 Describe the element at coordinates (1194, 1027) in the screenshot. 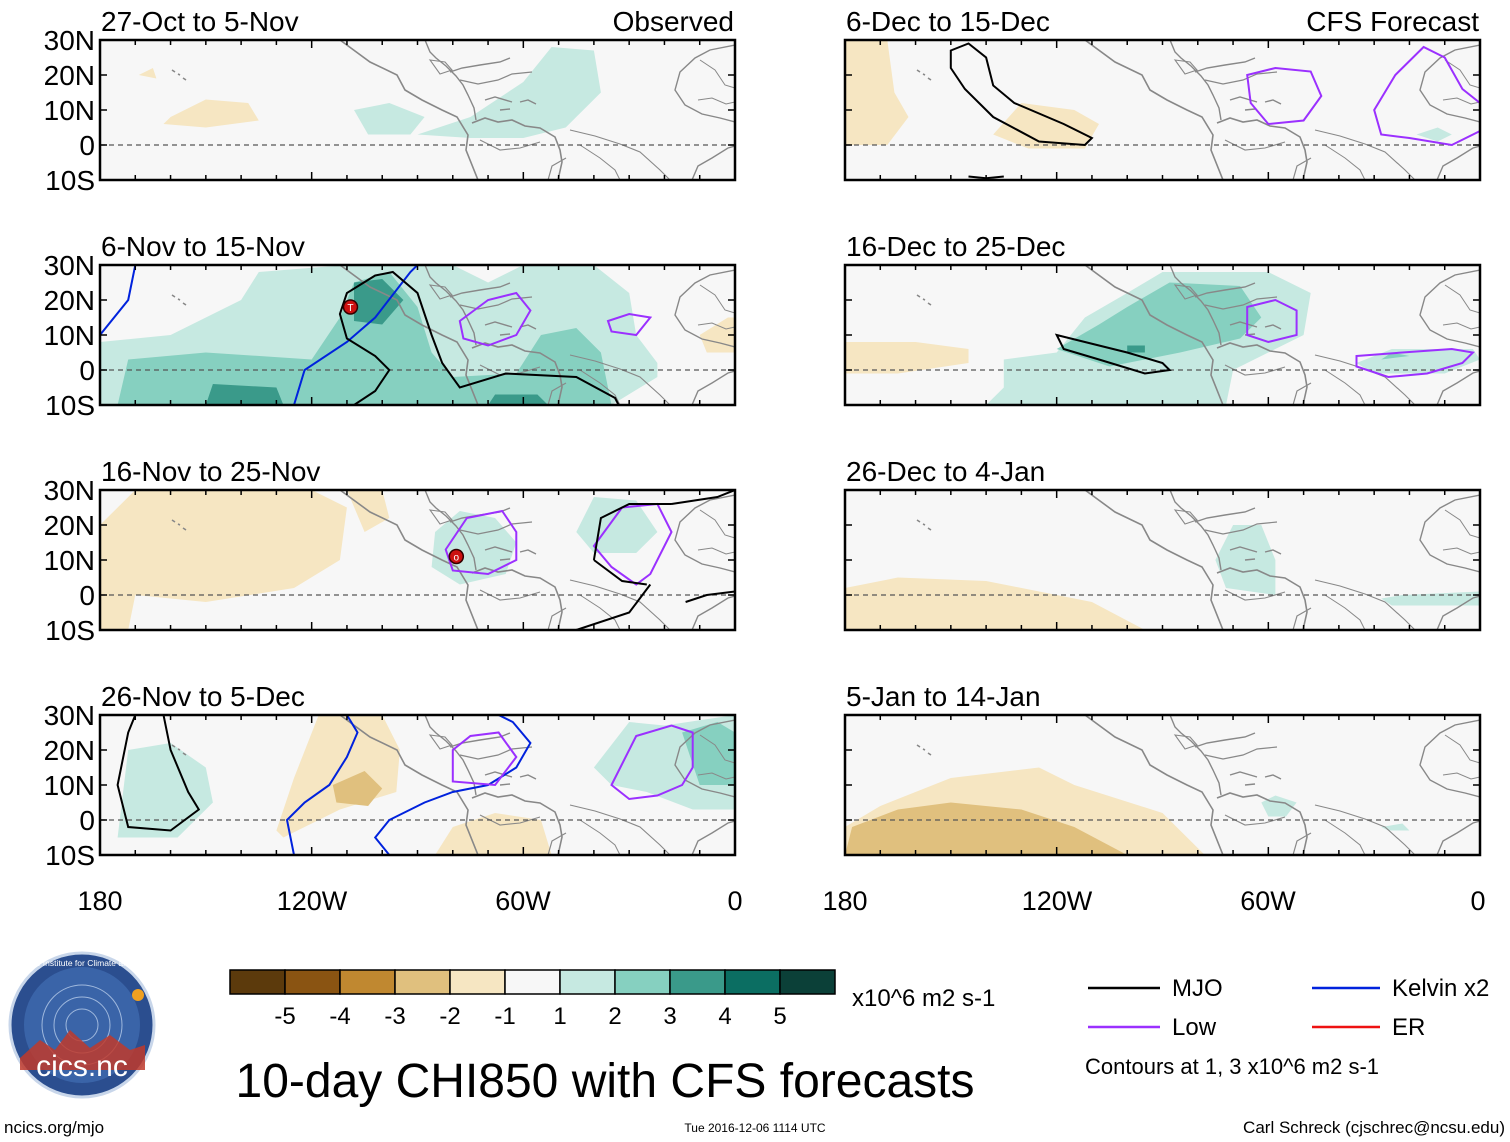

I see `legend-label-low: Low` at that location.